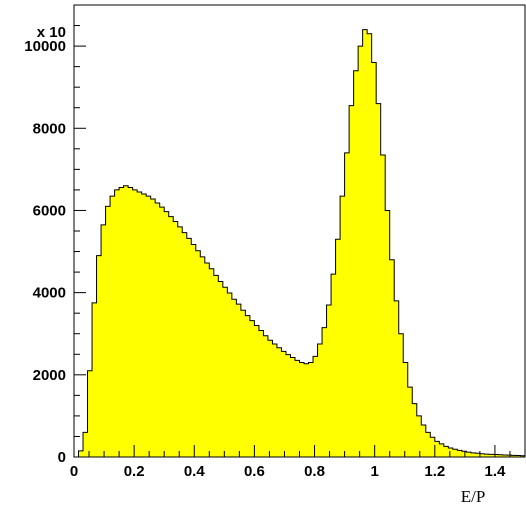  What do you see at coordinates (49, 375) in the screenshot?
I see `y-tick-label: 2000` at bounding box center [49, 375].